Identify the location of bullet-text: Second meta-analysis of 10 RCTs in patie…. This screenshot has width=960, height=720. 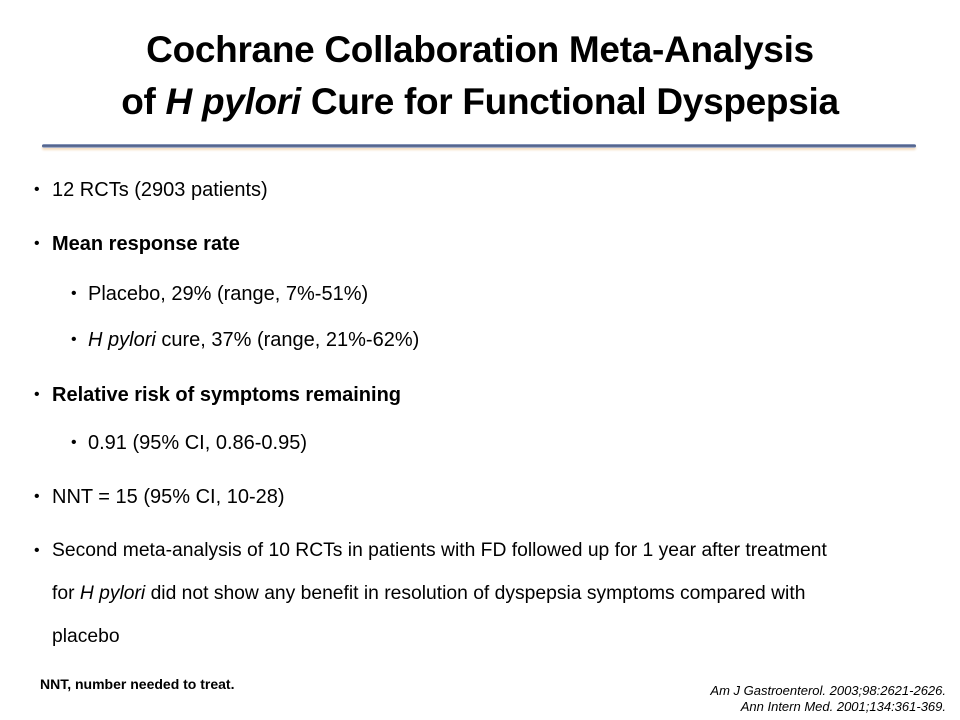
(439, 550).